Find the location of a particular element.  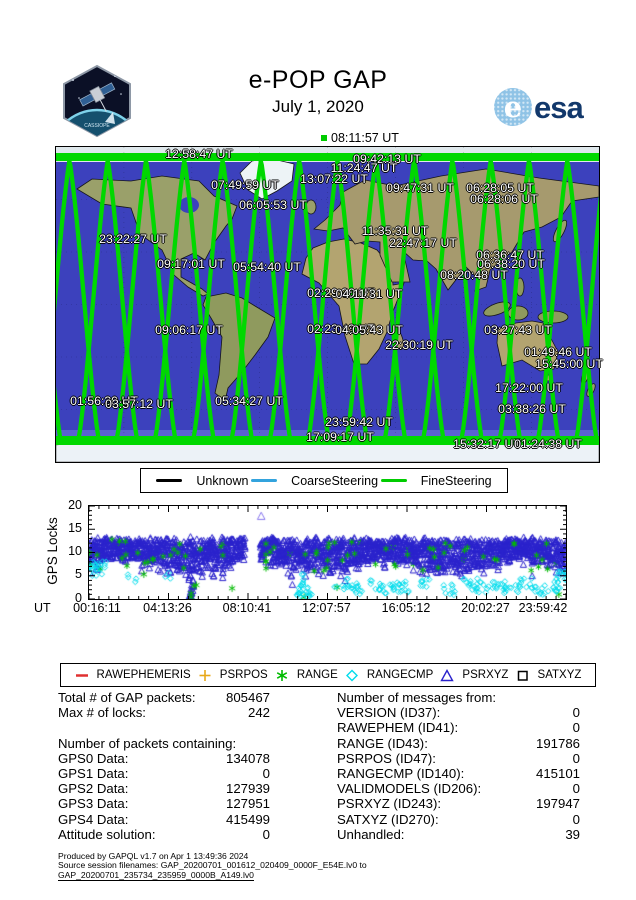

gps-x-tick: 08:10:41 is located at coordinates (247, 608).